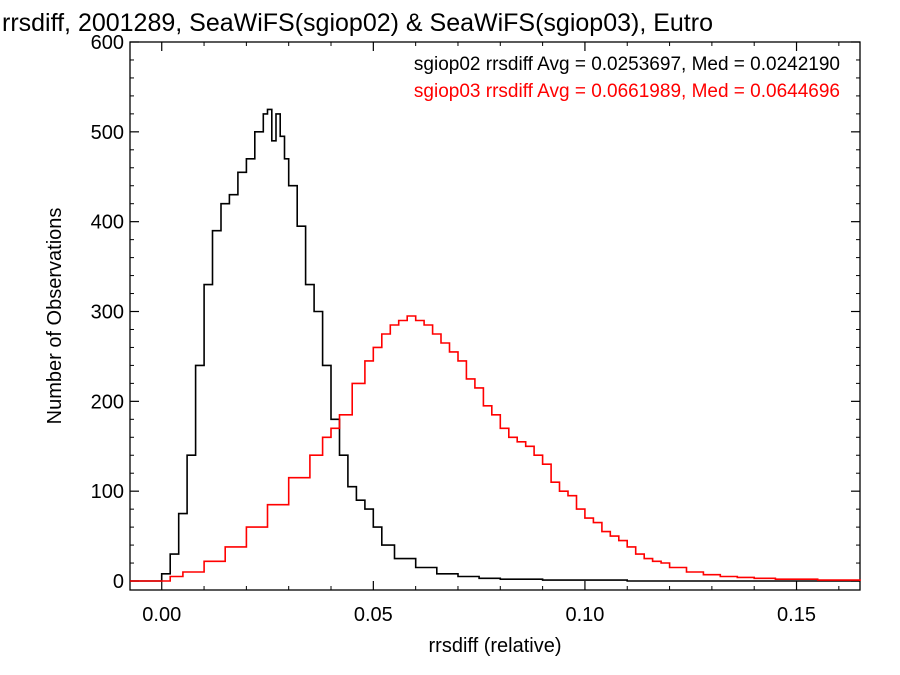 This screenshot has width=900, height=675. I want to click on y-tick-label: 100, so click(107, 492).